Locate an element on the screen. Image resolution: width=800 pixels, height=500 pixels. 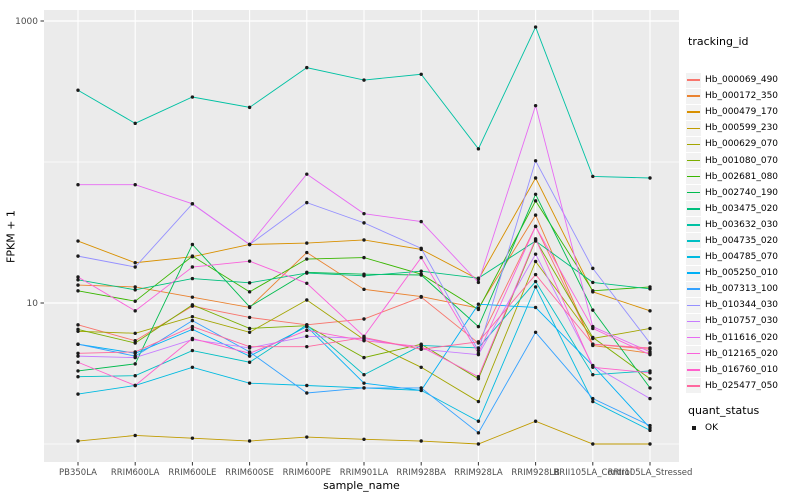
data-point-Hb_000479_170-RRIM600LA is located at coordinates (135, 263).